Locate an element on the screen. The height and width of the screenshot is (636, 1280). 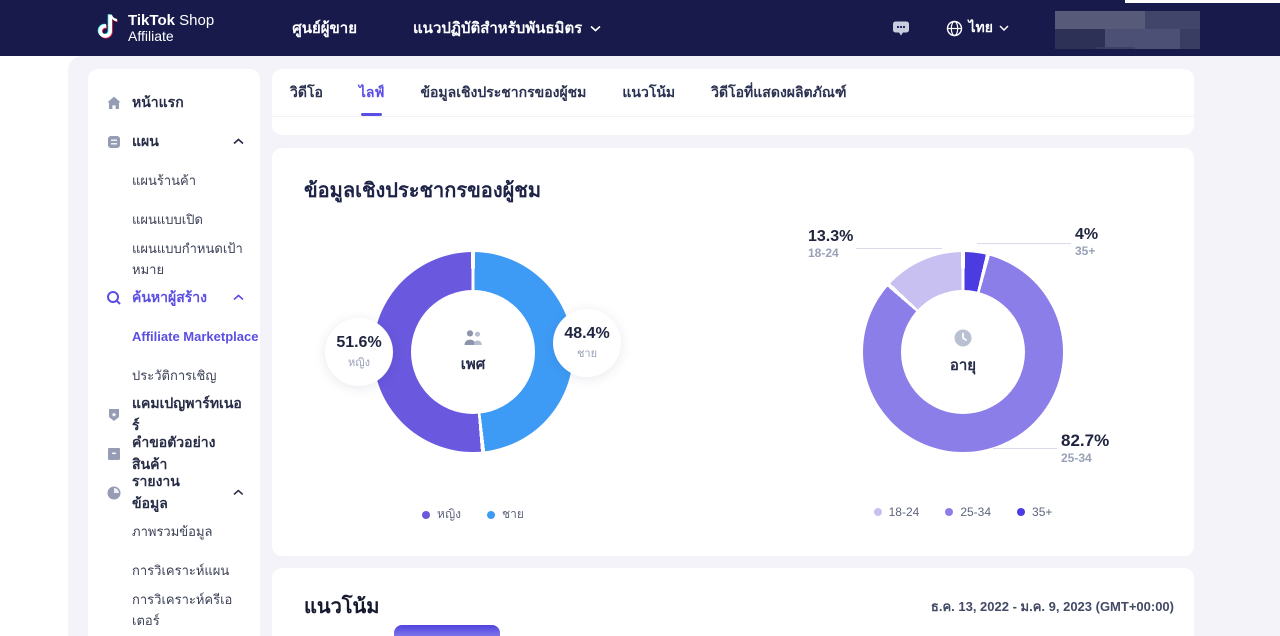
report-chart-icon is located at coordinates (114, 492).